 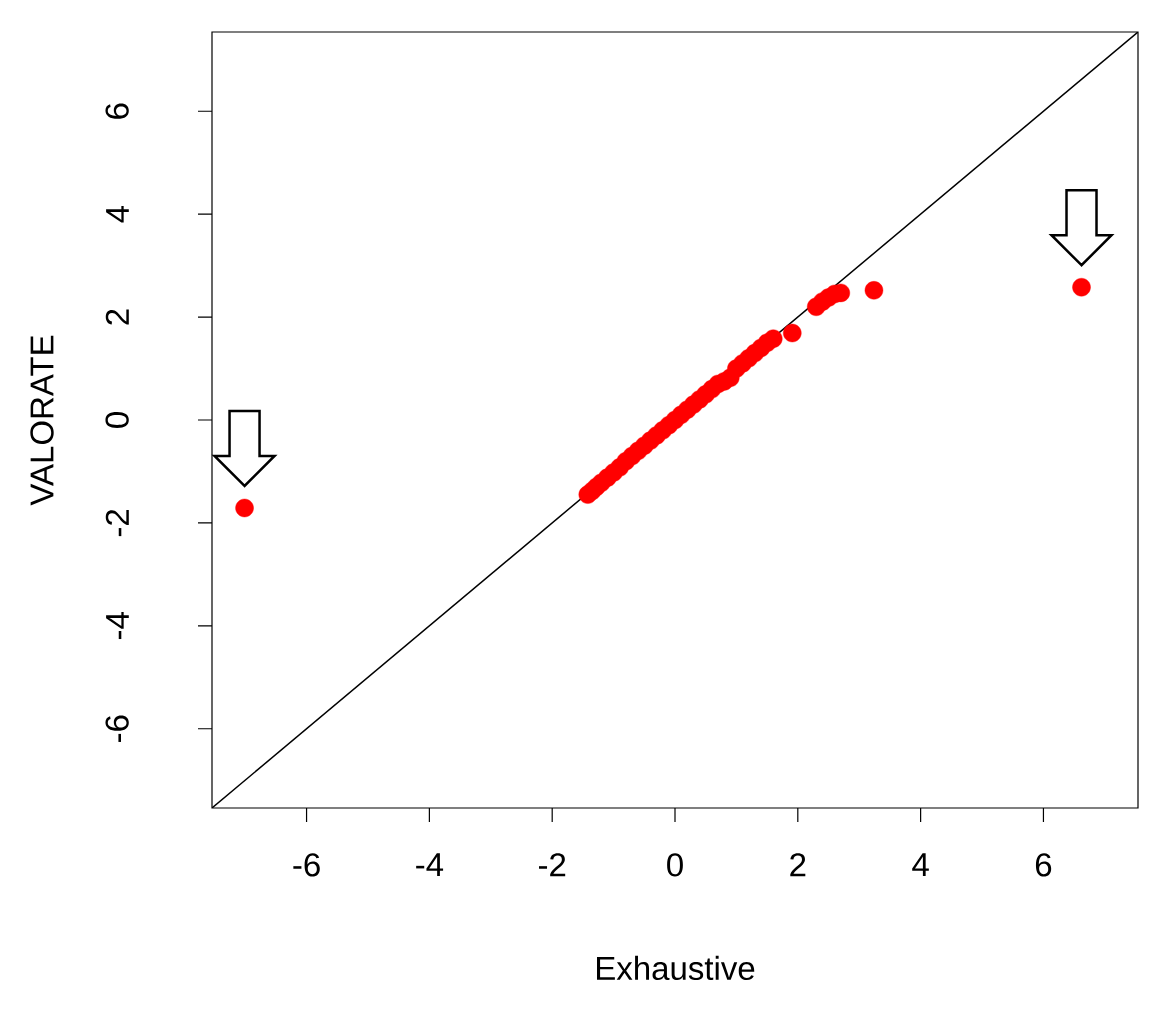 What do you see at coordinates (42, 420) in the screenshot?
I see `y-axis-title: VALORATE` at bounding box center [42, 420].